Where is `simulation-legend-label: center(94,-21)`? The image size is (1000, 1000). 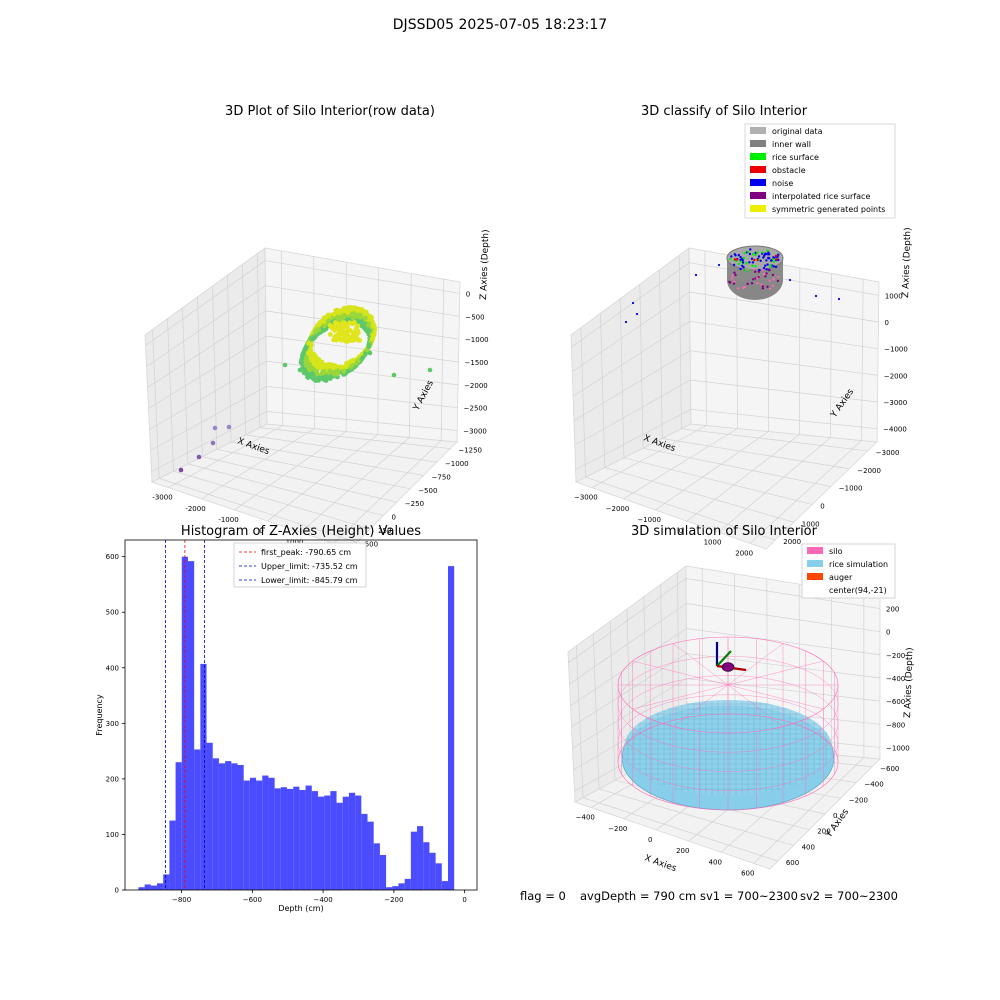
simulation-legend-label: center(94,-21) is located at coordinates (858, 590).